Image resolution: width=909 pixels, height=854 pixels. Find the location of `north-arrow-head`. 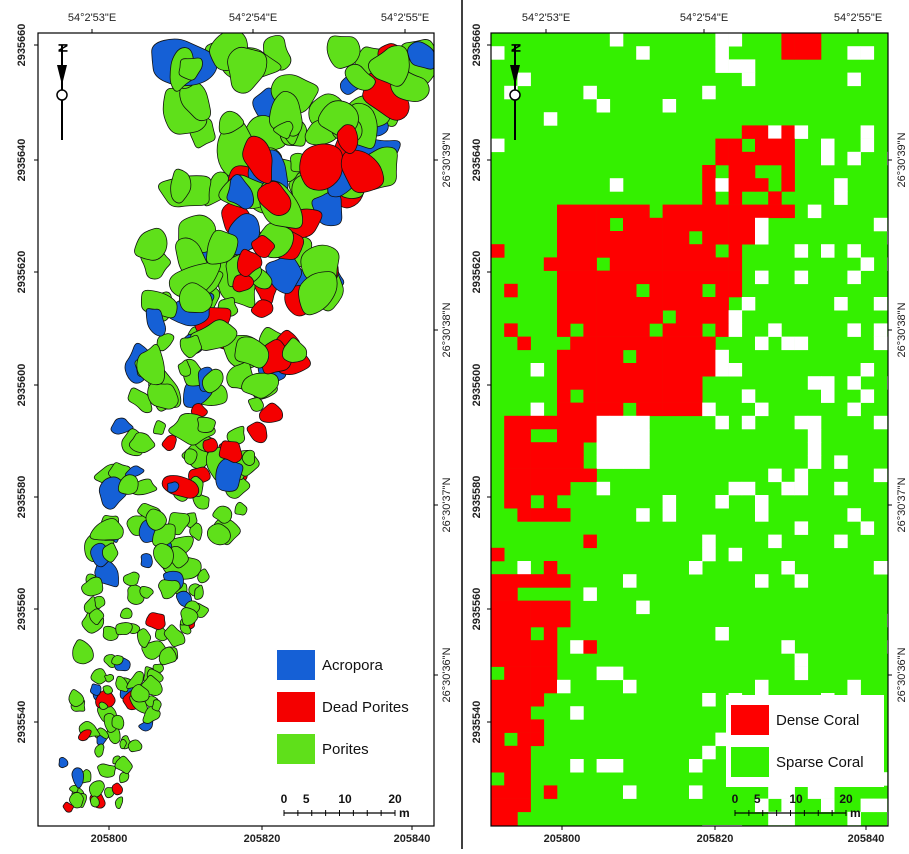

north-arrow-head is located at coordinates (62, 75).